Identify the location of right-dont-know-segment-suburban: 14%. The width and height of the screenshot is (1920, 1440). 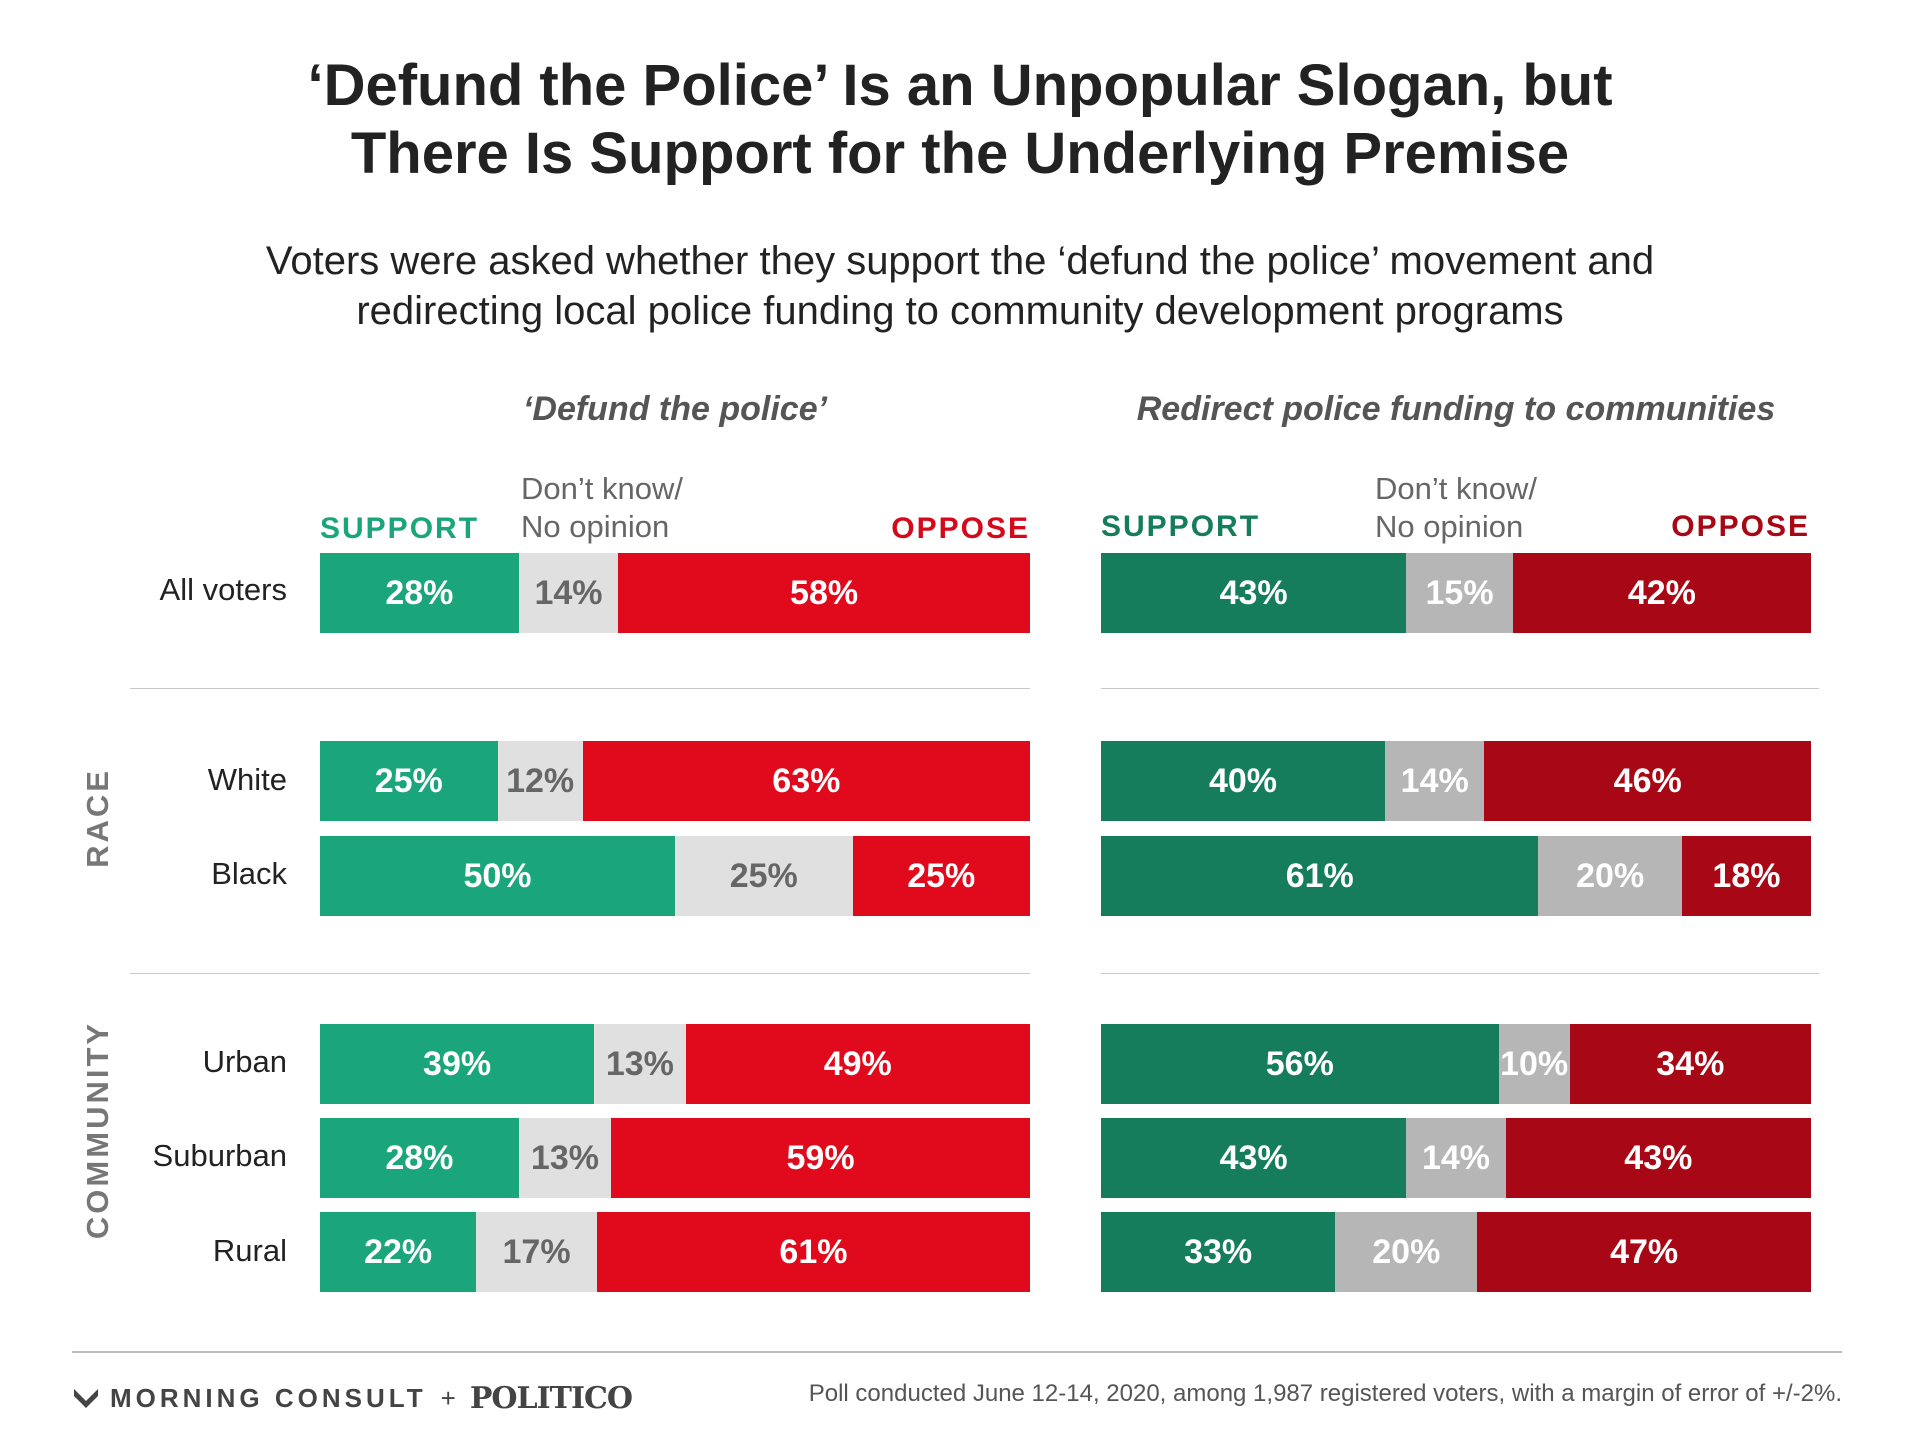
(1456, 1158).